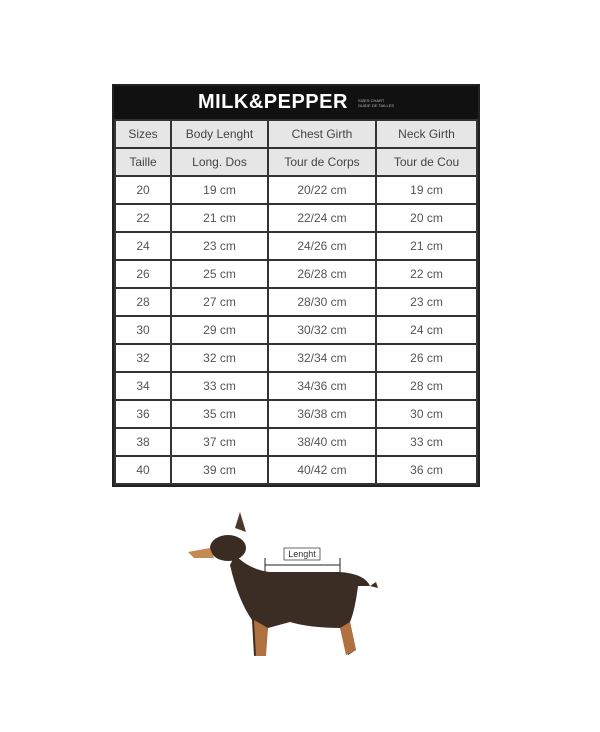 Image resolution: width=600 pixels, height=732 pixels. What do you see at coordinates (322, 218) in the screenshot?
I see `cell: 22/24 cm` at bounding box center [322, 218].